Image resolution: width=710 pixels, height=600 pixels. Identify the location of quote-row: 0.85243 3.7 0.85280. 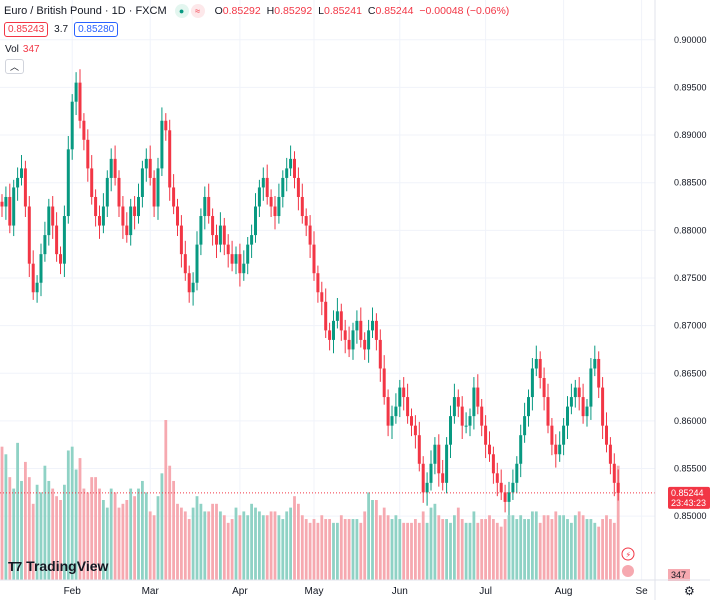
(61, 29).